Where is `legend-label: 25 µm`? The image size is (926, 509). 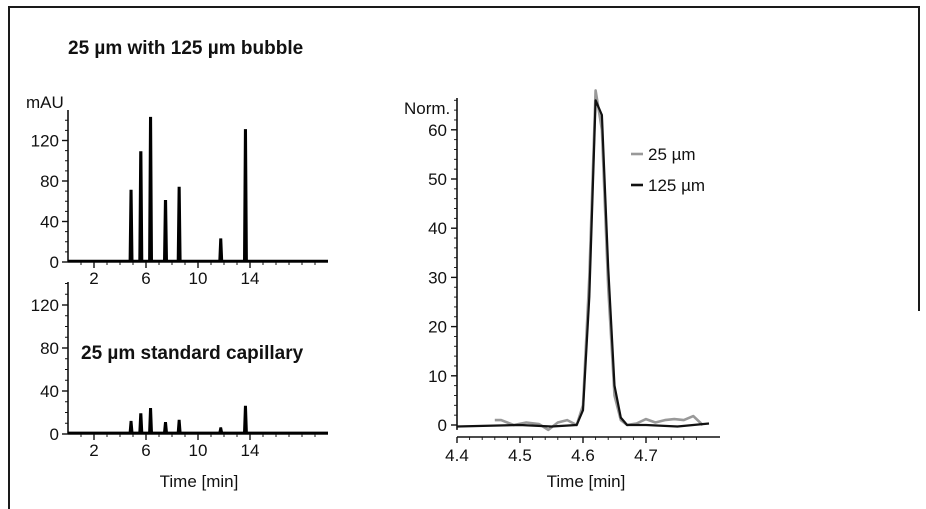
legend-label: 25 µm is located at coordinates (672, 154).